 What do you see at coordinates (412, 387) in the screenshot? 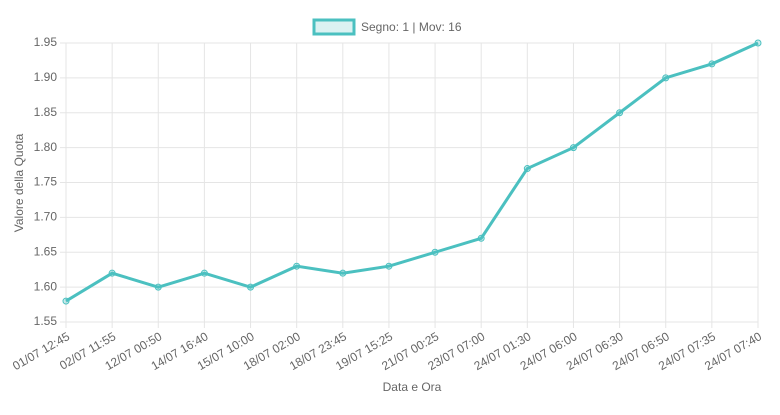
I see `x-axis-title: Data e Ora` at bounding box center [412, 387].